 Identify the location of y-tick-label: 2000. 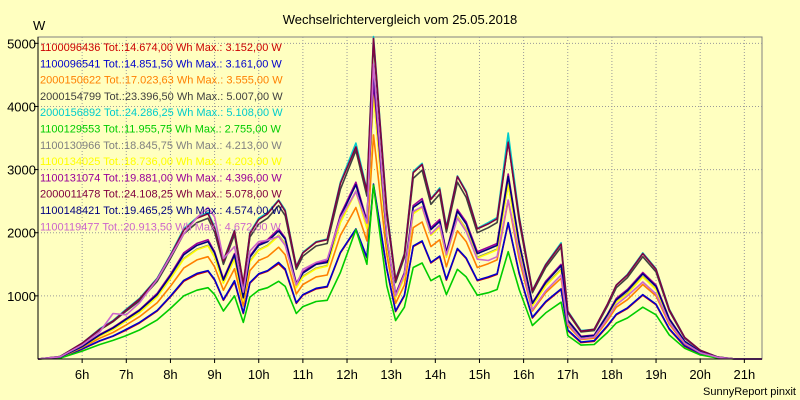
(21, 233).